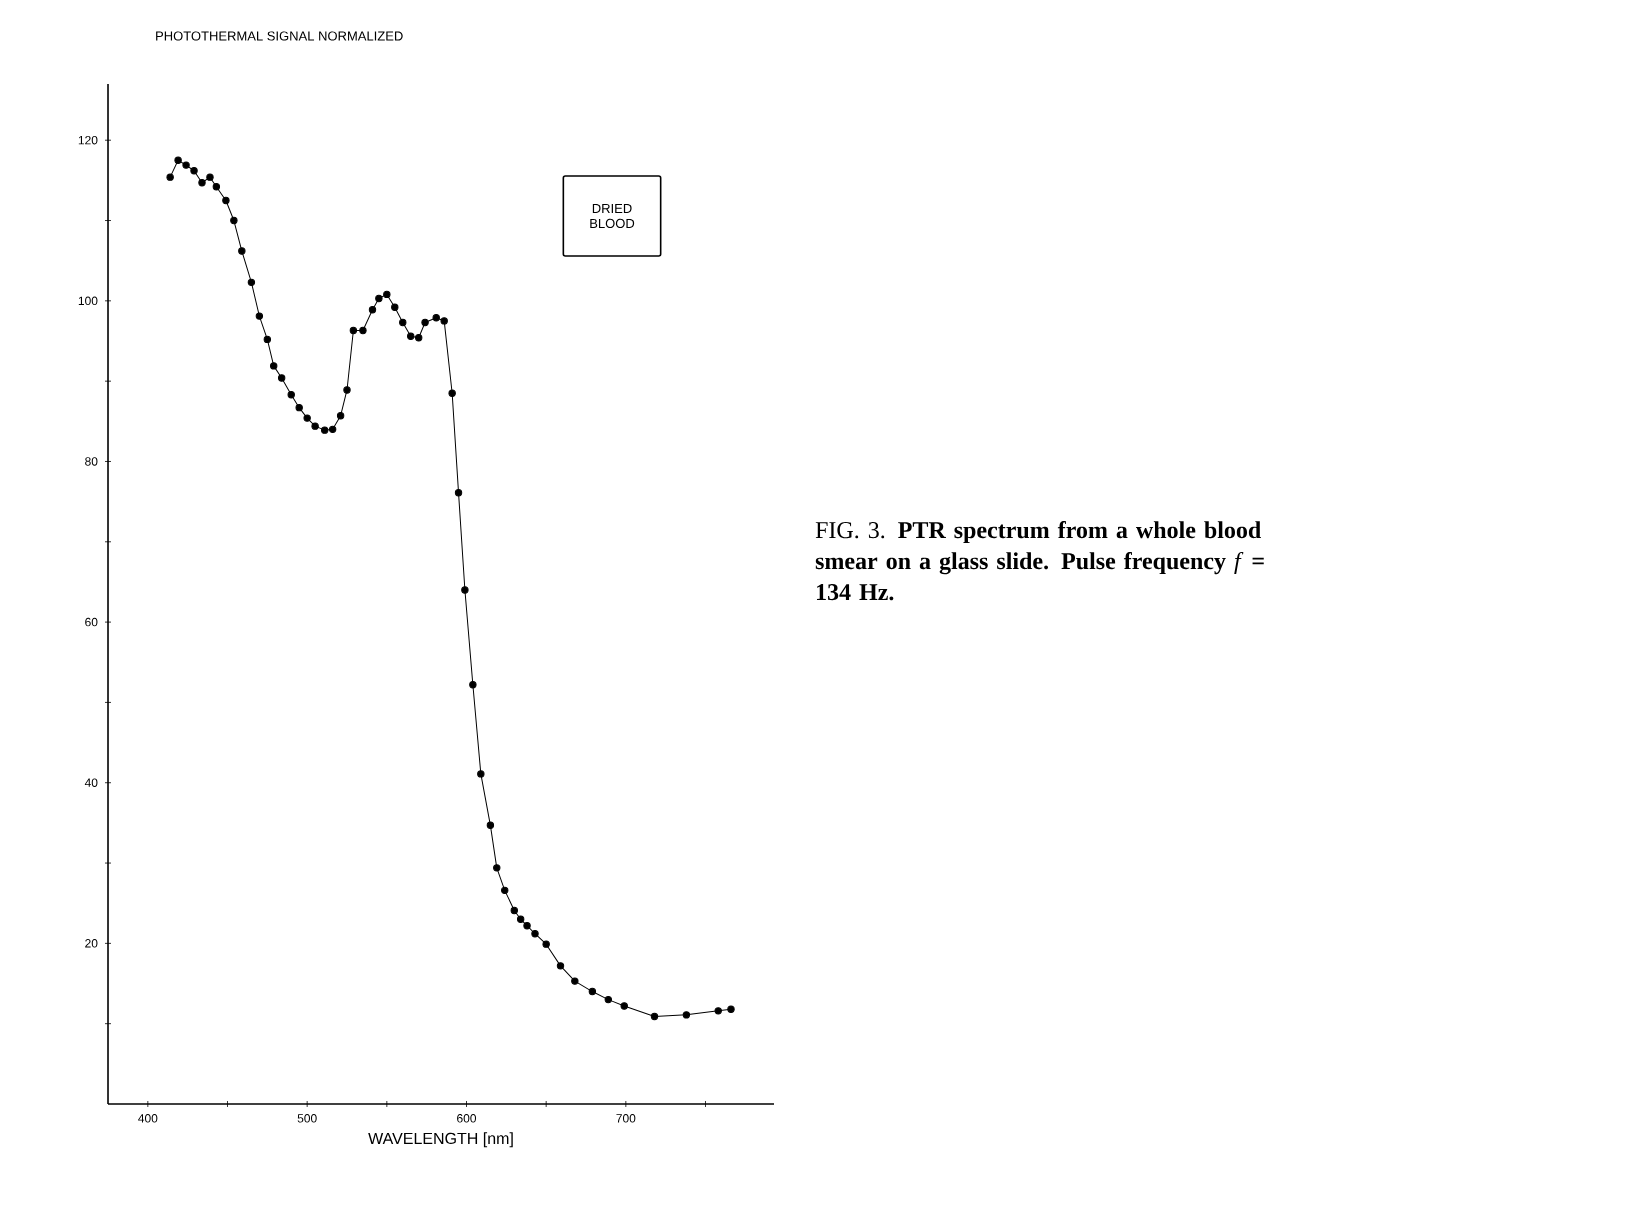 This screenshot has height=1206, width=1628. What do you see at coordinates (440, 1140) in the screenshot?
I see `x-axis-title: WAVELENGTH [nm]` at bounding box center [440, 1140].